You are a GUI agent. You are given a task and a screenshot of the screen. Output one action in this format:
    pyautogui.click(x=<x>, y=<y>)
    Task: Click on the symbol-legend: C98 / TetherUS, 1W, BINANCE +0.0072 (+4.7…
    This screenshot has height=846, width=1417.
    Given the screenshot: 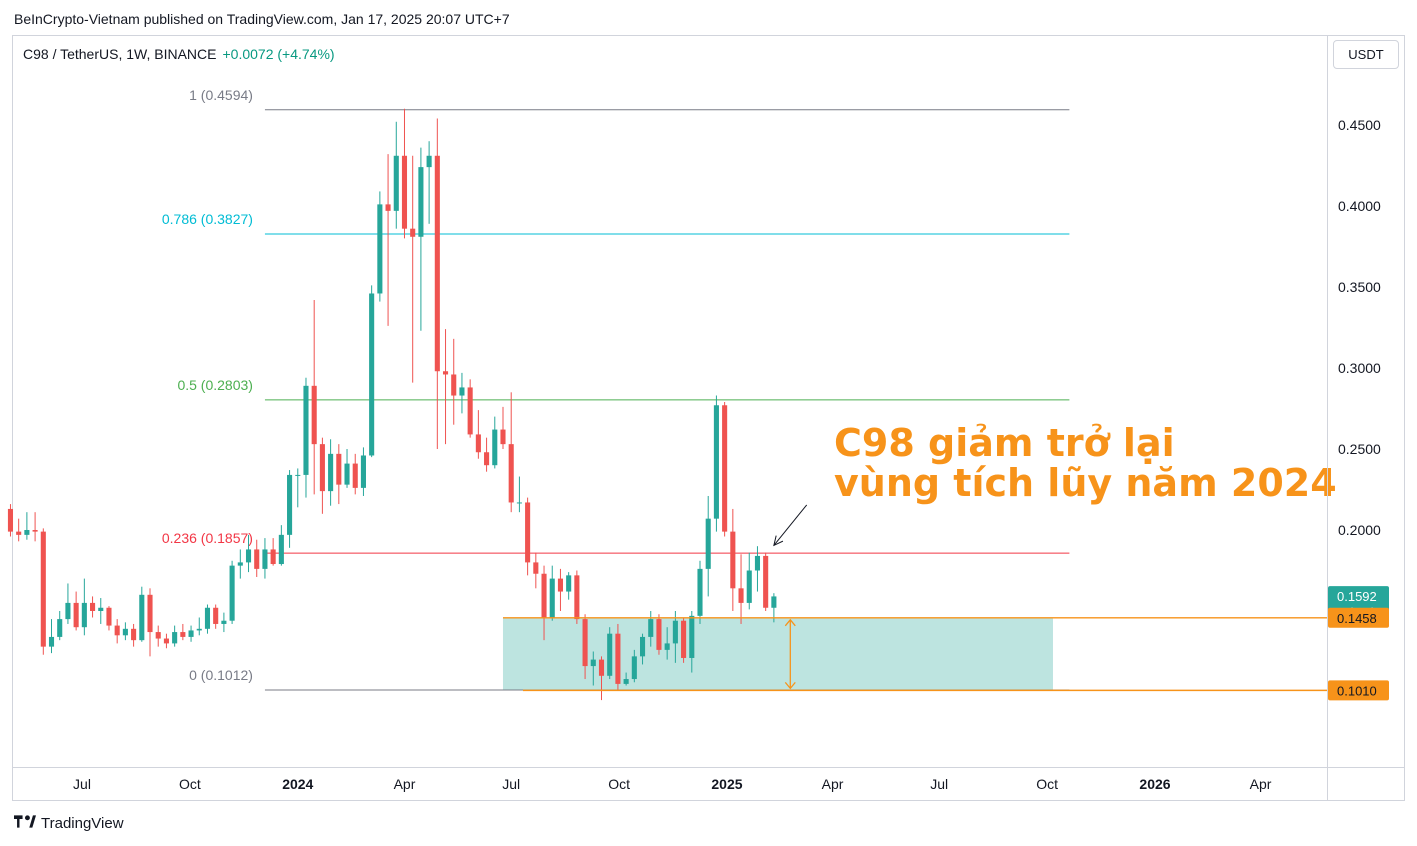 What is the action you would take?
    pyautogui.click(x=179, y=54)
    